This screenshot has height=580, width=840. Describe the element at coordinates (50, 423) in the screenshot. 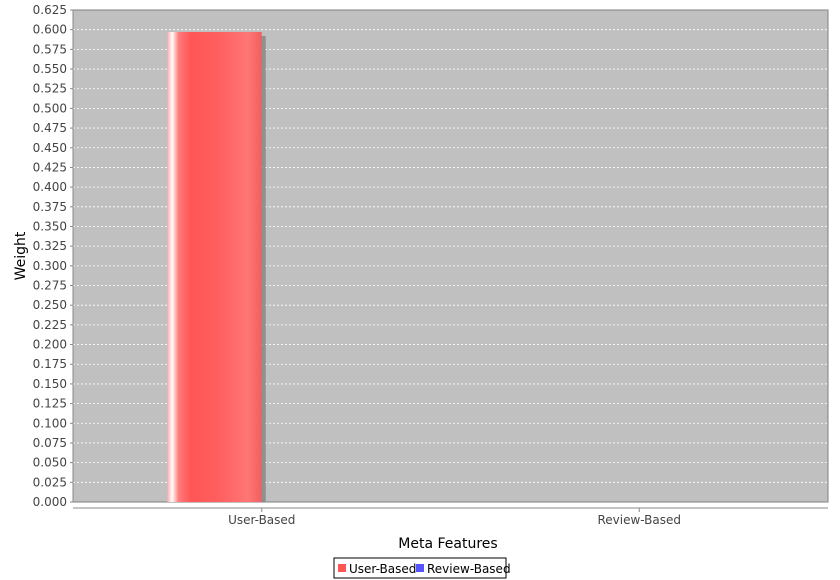

I see `y-tick-label: 0.100` at that location.